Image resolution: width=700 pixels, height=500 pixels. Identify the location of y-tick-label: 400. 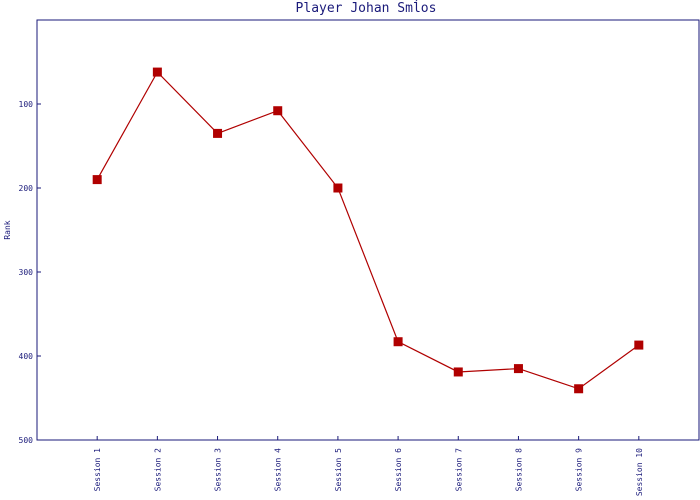
(26, 356).